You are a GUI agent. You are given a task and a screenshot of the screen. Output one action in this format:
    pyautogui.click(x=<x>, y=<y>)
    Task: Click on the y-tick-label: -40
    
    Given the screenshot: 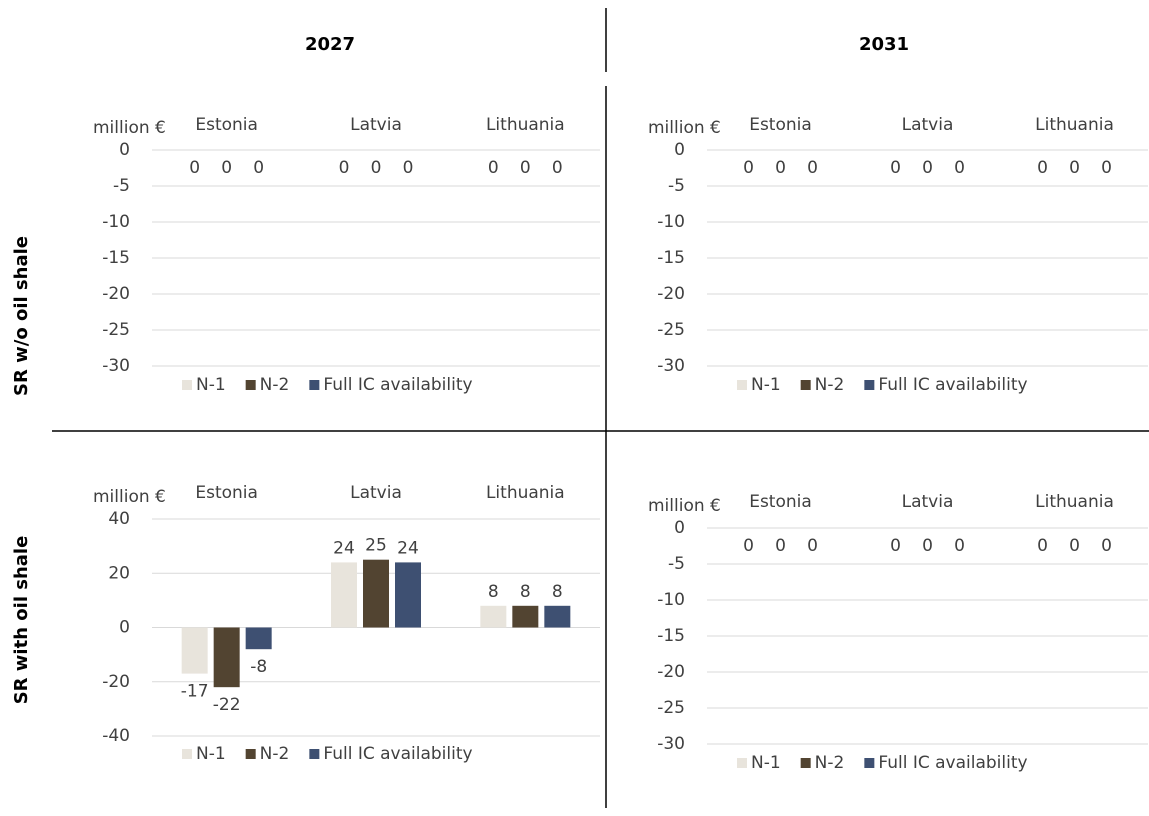 What is the action you would take?
    pyautogui.click(x=116, y=736)
    